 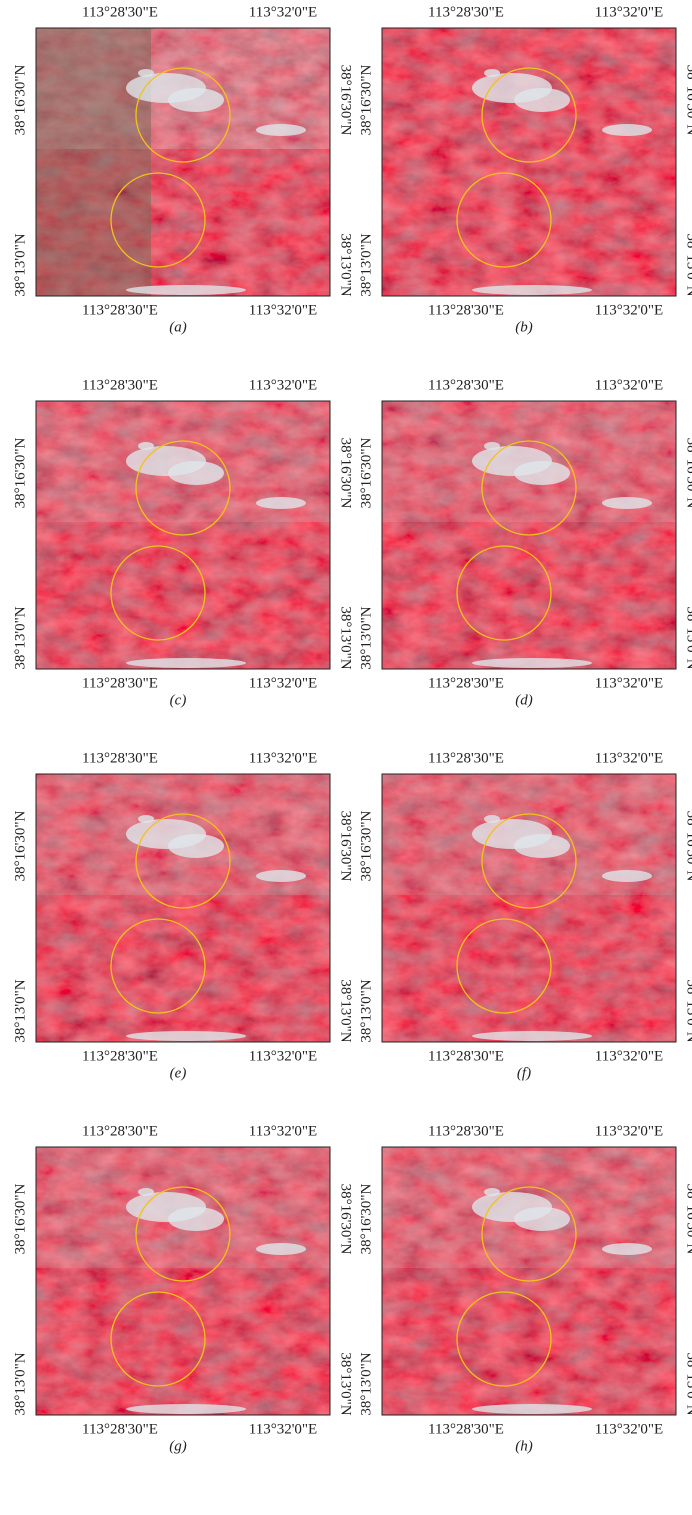 I want to click on panel-caption: (h), so click(x=524, y=1446).